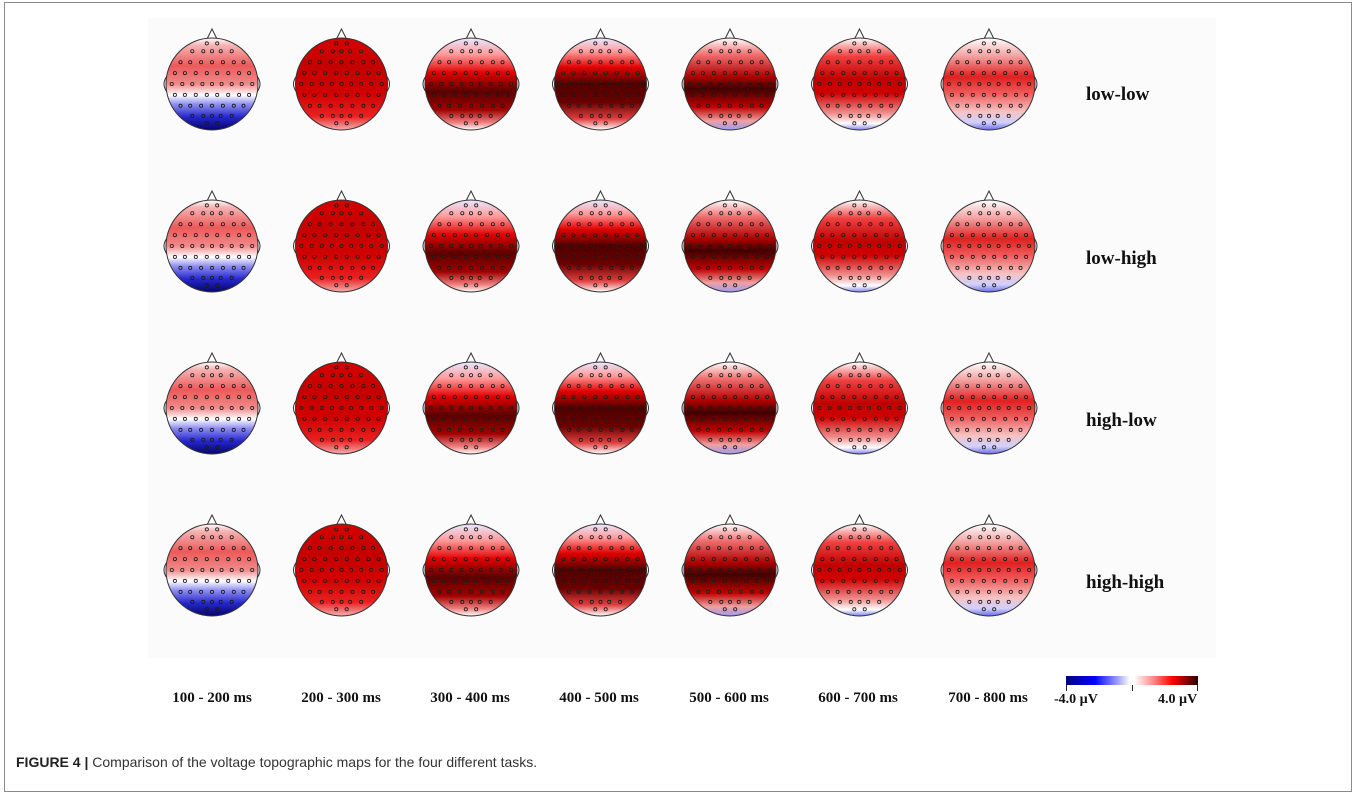 The height and width of the screenshot is (798, 1358). I want to click on time-label-400-500: 400 - 500 ms, so click(599, 698).